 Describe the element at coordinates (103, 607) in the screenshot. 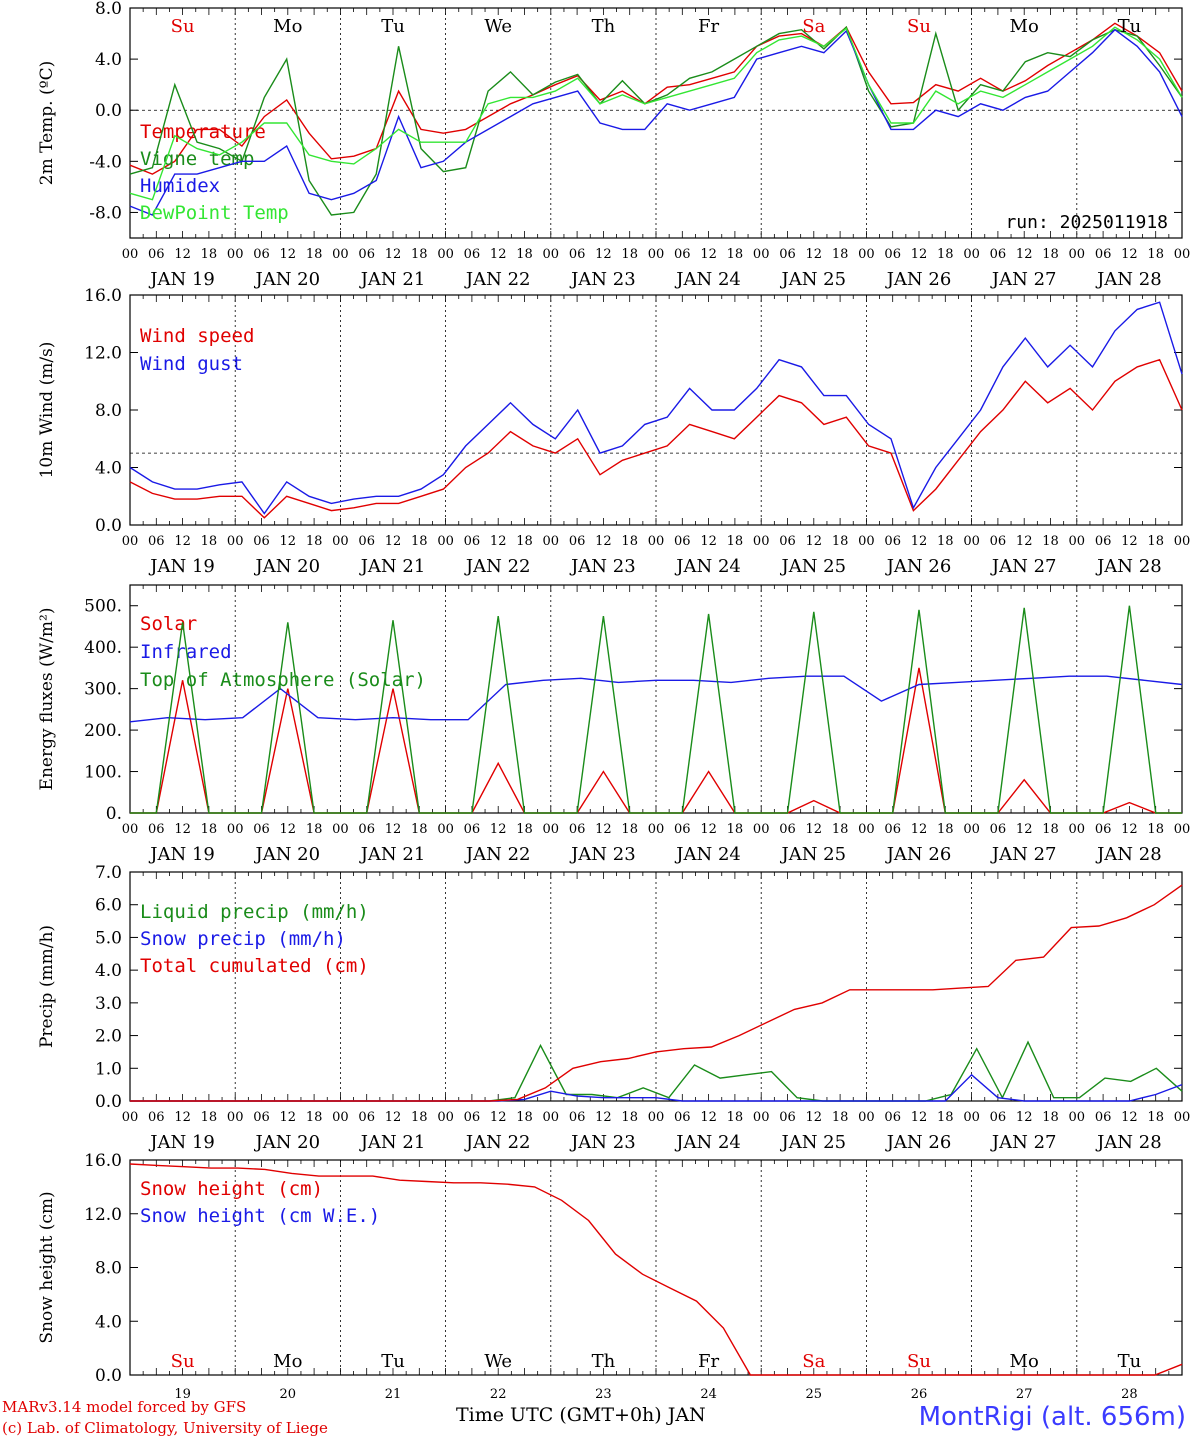

I see `y-tick-label: 500.` at that location.